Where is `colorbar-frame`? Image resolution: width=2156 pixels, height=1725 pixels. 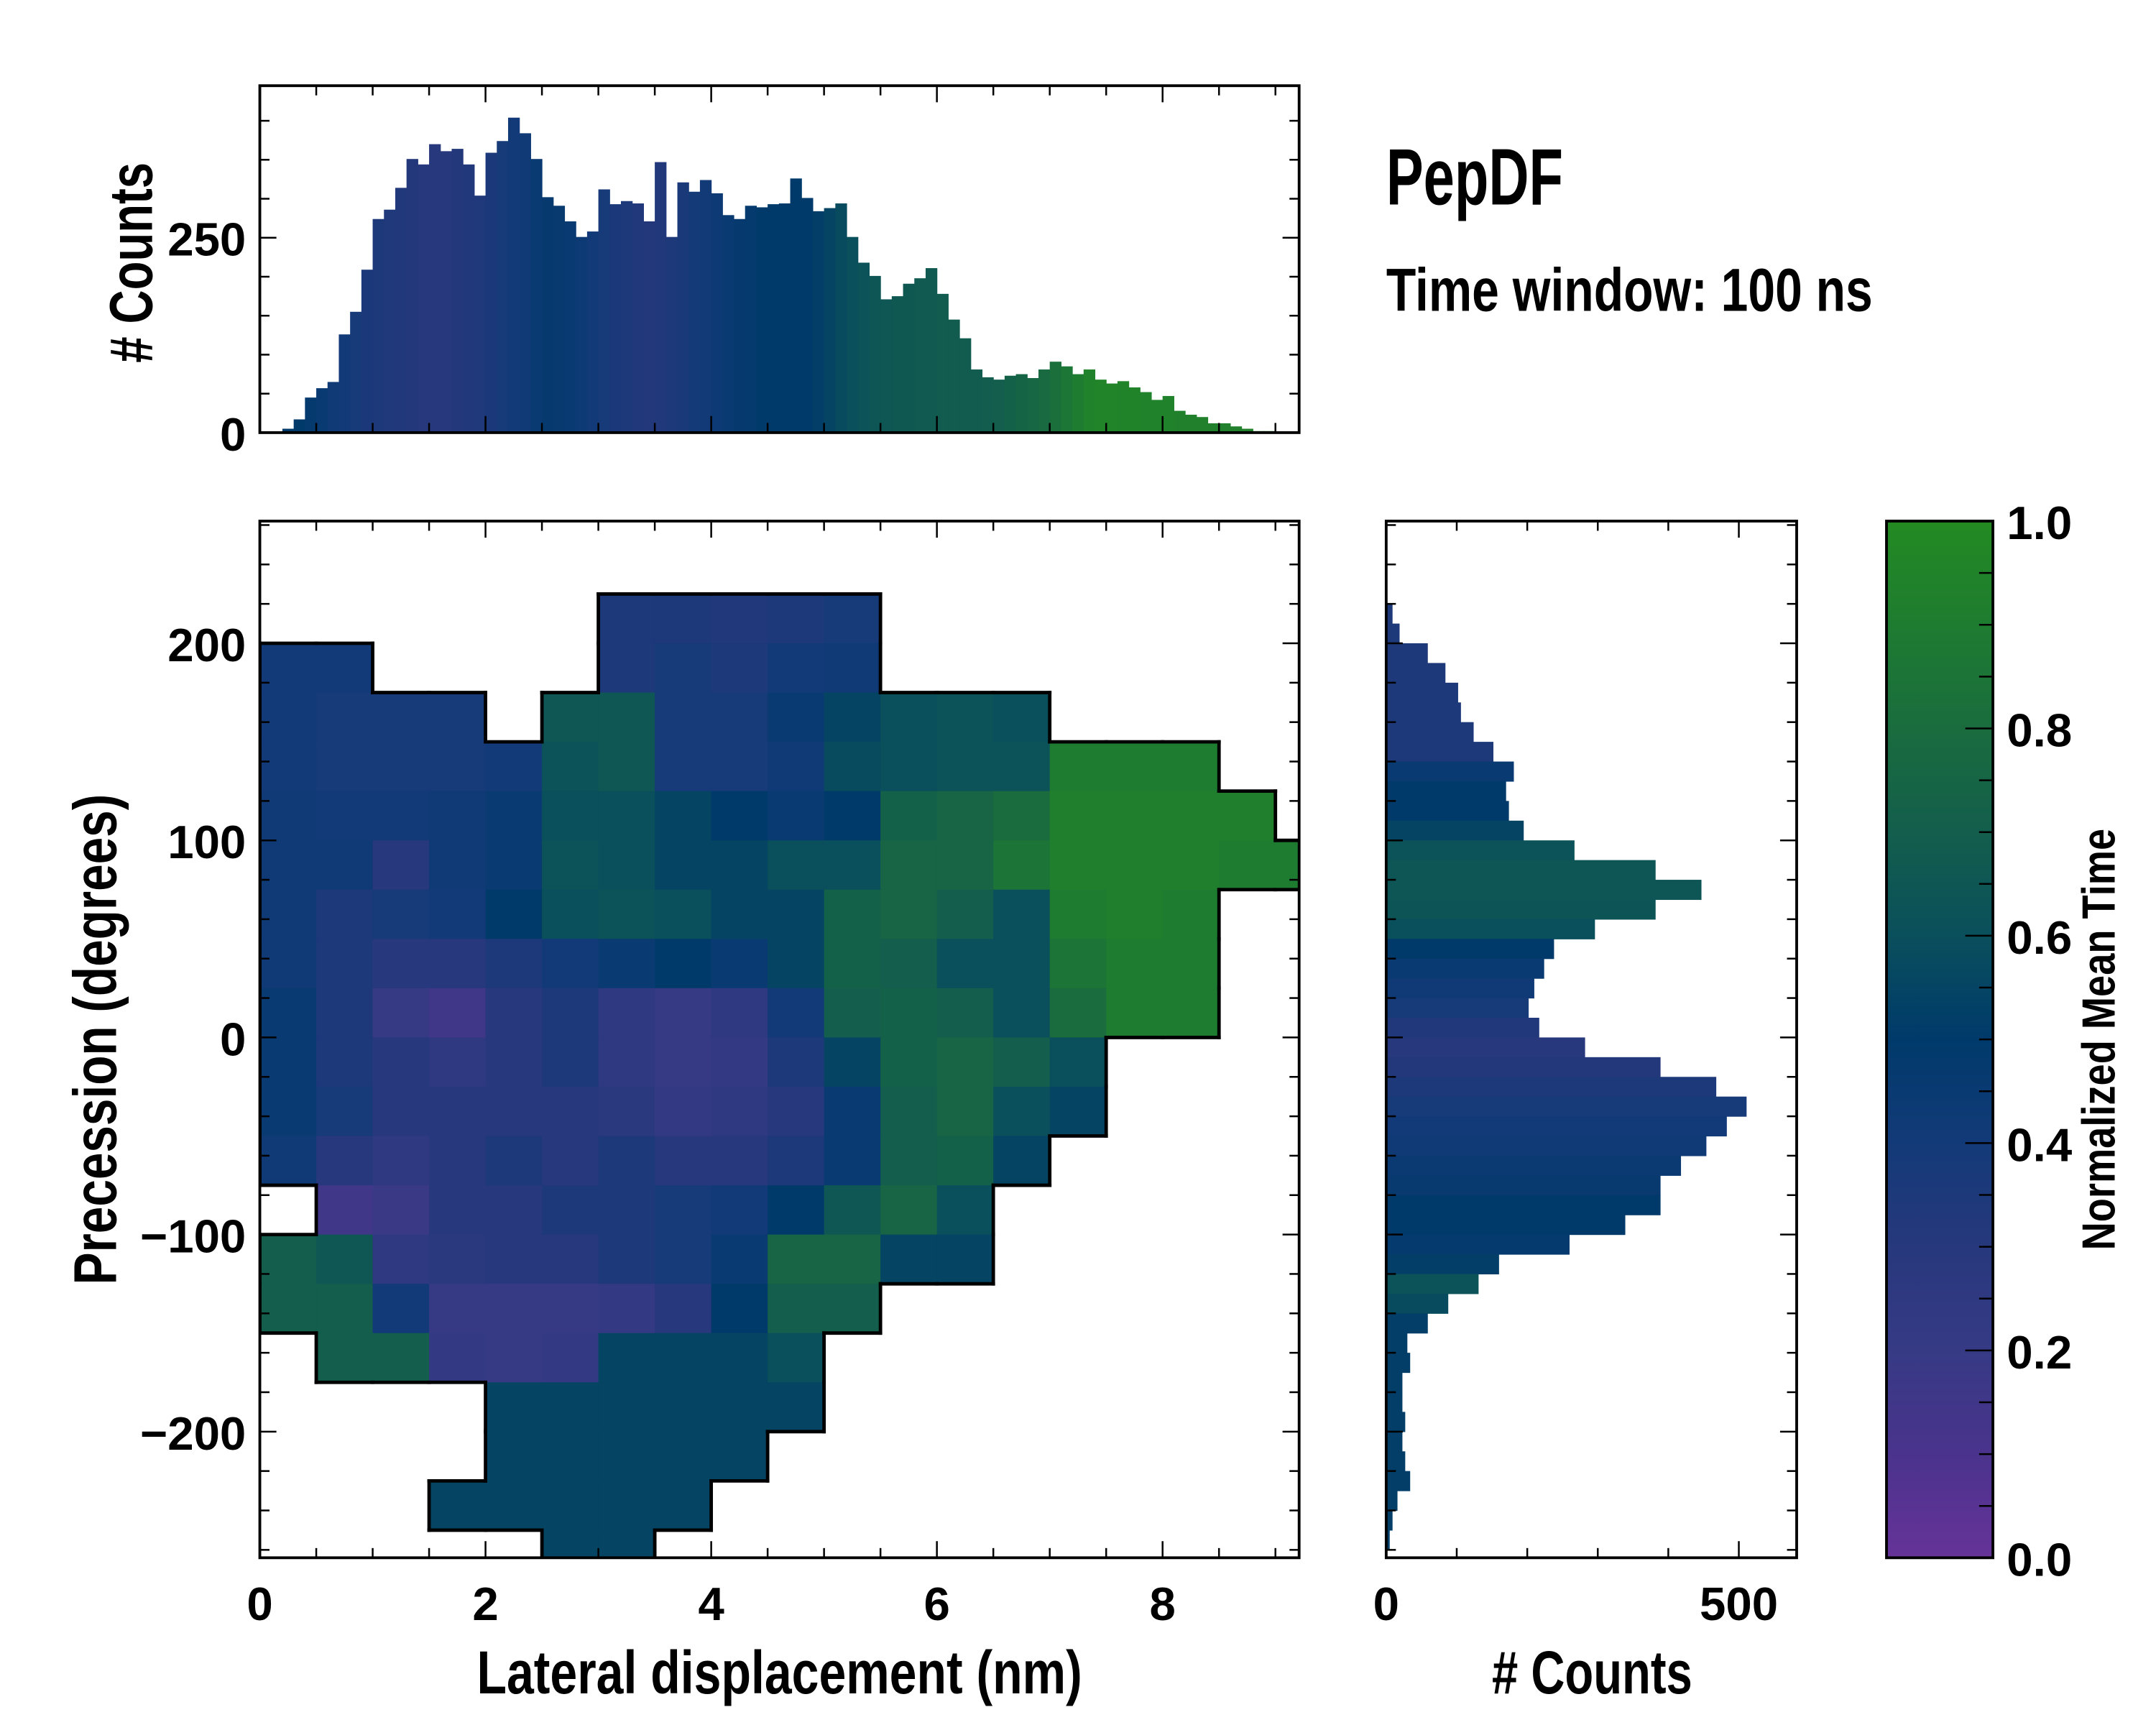 colorbar-frame is located at coordinates (1939, 1040).